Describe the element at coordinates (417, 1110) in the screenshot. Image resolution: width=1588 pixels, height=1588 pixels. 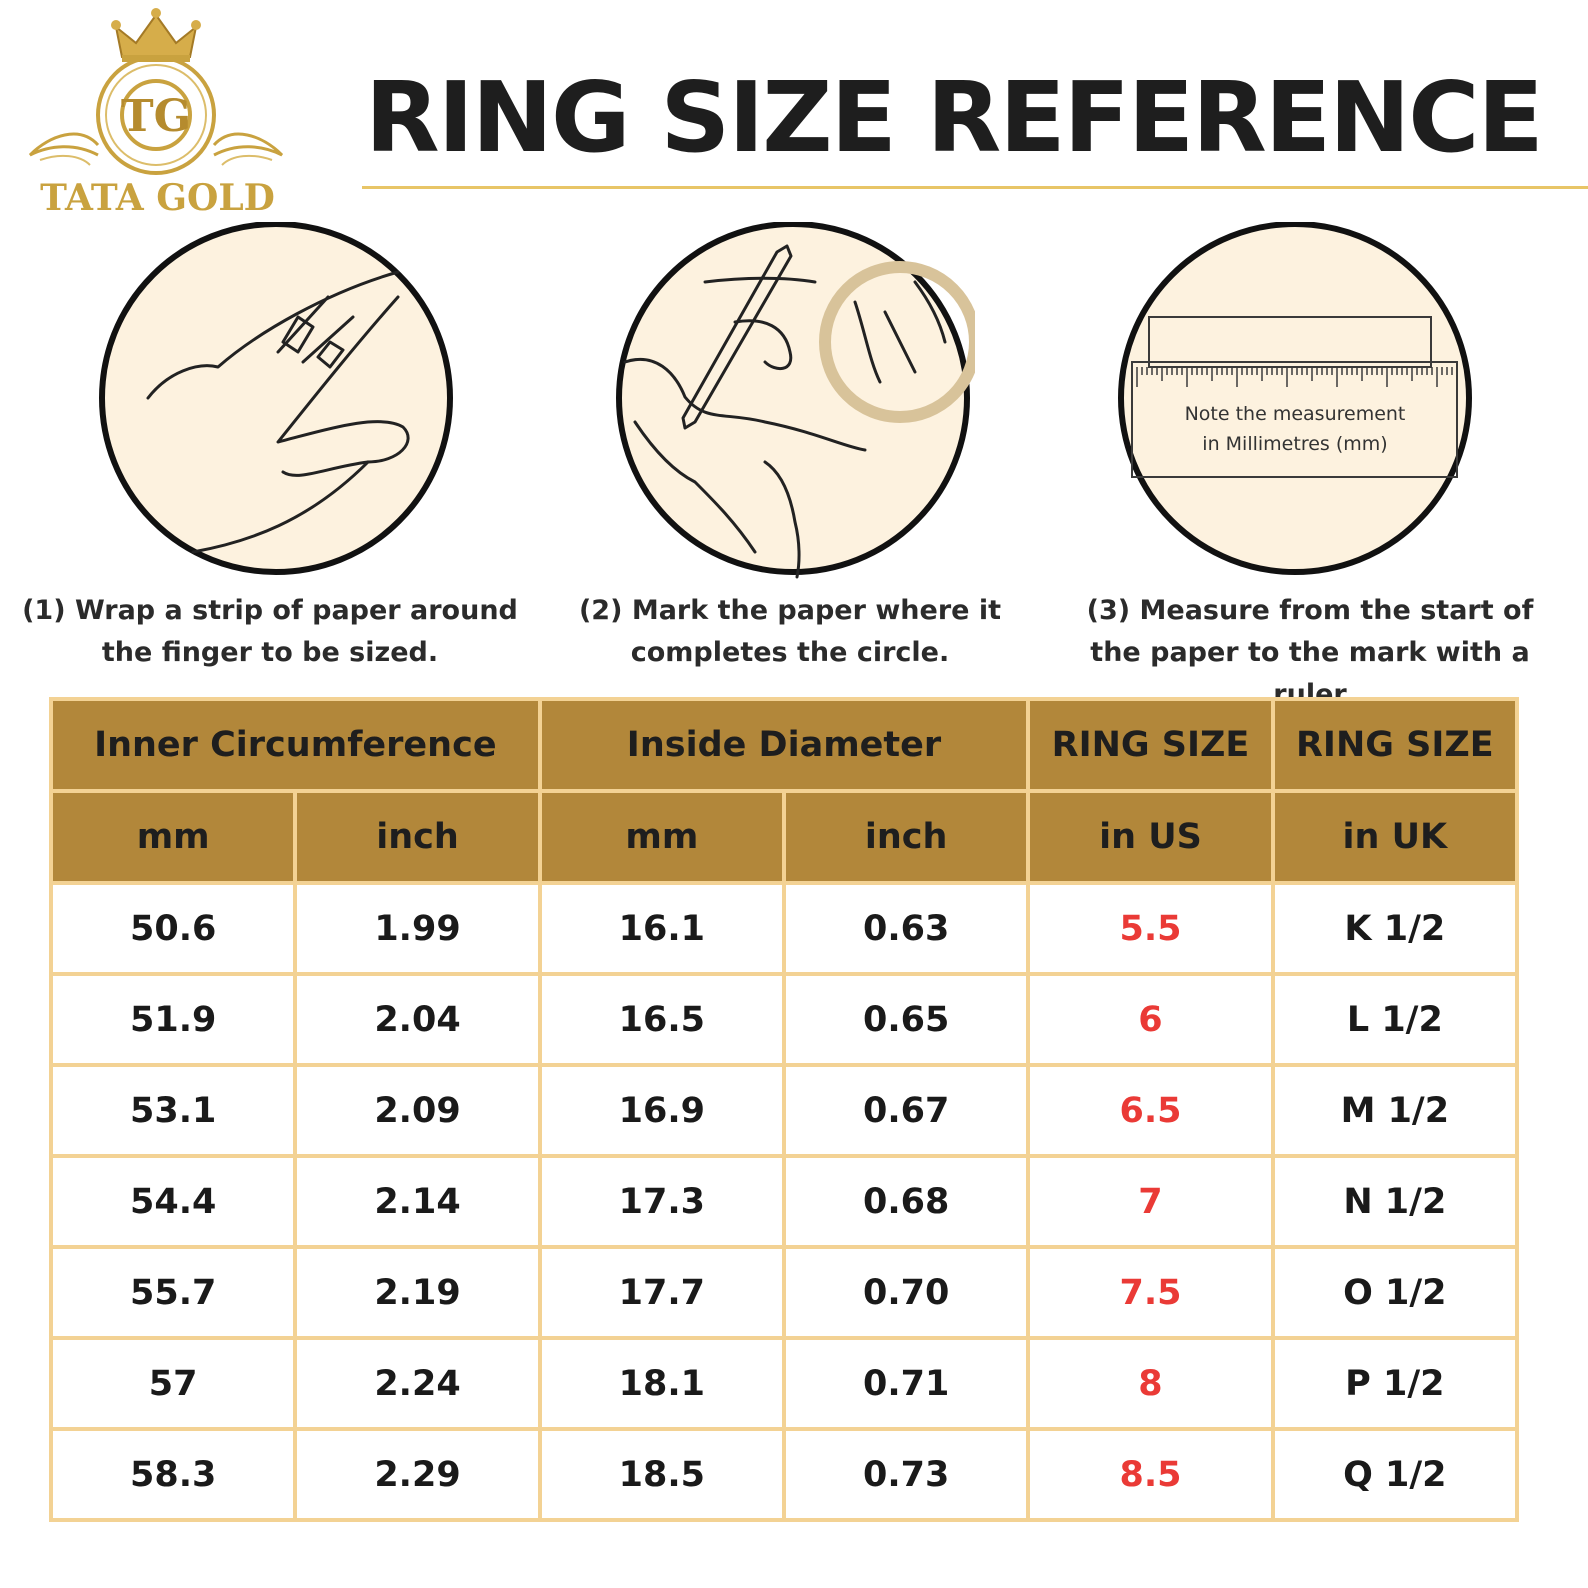
I see `cell-circumference-inch: 2.09` at that location.